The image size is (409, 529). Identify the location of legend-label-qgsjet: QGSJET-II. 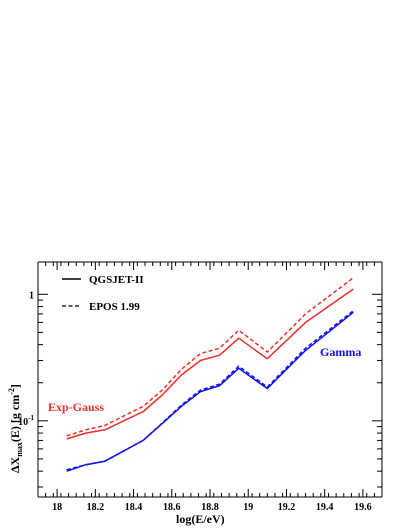
(116, 280).